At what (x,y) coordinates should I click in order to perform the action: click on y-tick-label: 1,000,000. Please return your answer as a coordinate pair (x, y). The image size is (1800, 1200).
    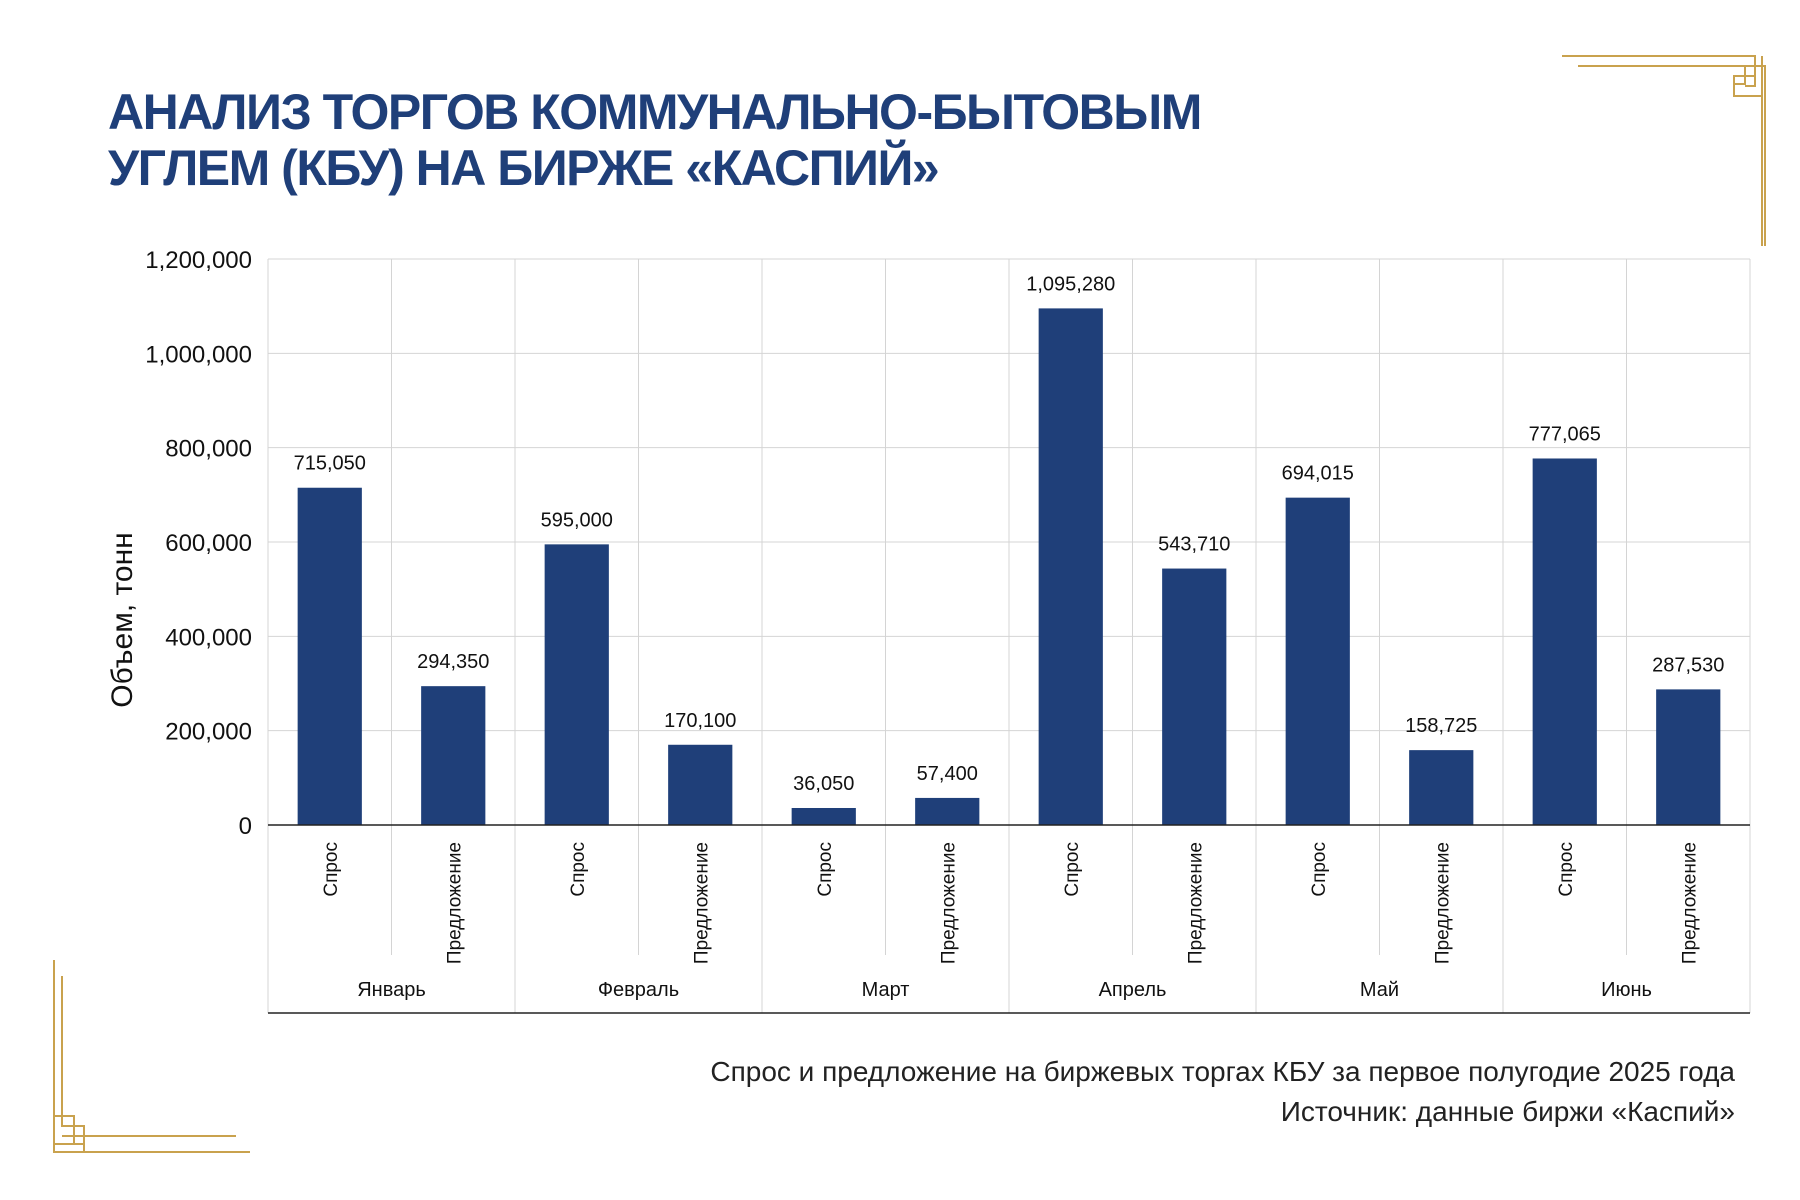
    Looking at the image, I should click on (198, 354).